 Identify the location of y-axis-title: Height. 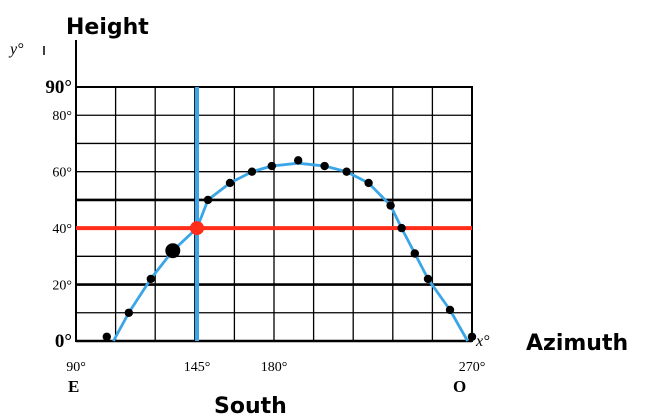
(107, 27).